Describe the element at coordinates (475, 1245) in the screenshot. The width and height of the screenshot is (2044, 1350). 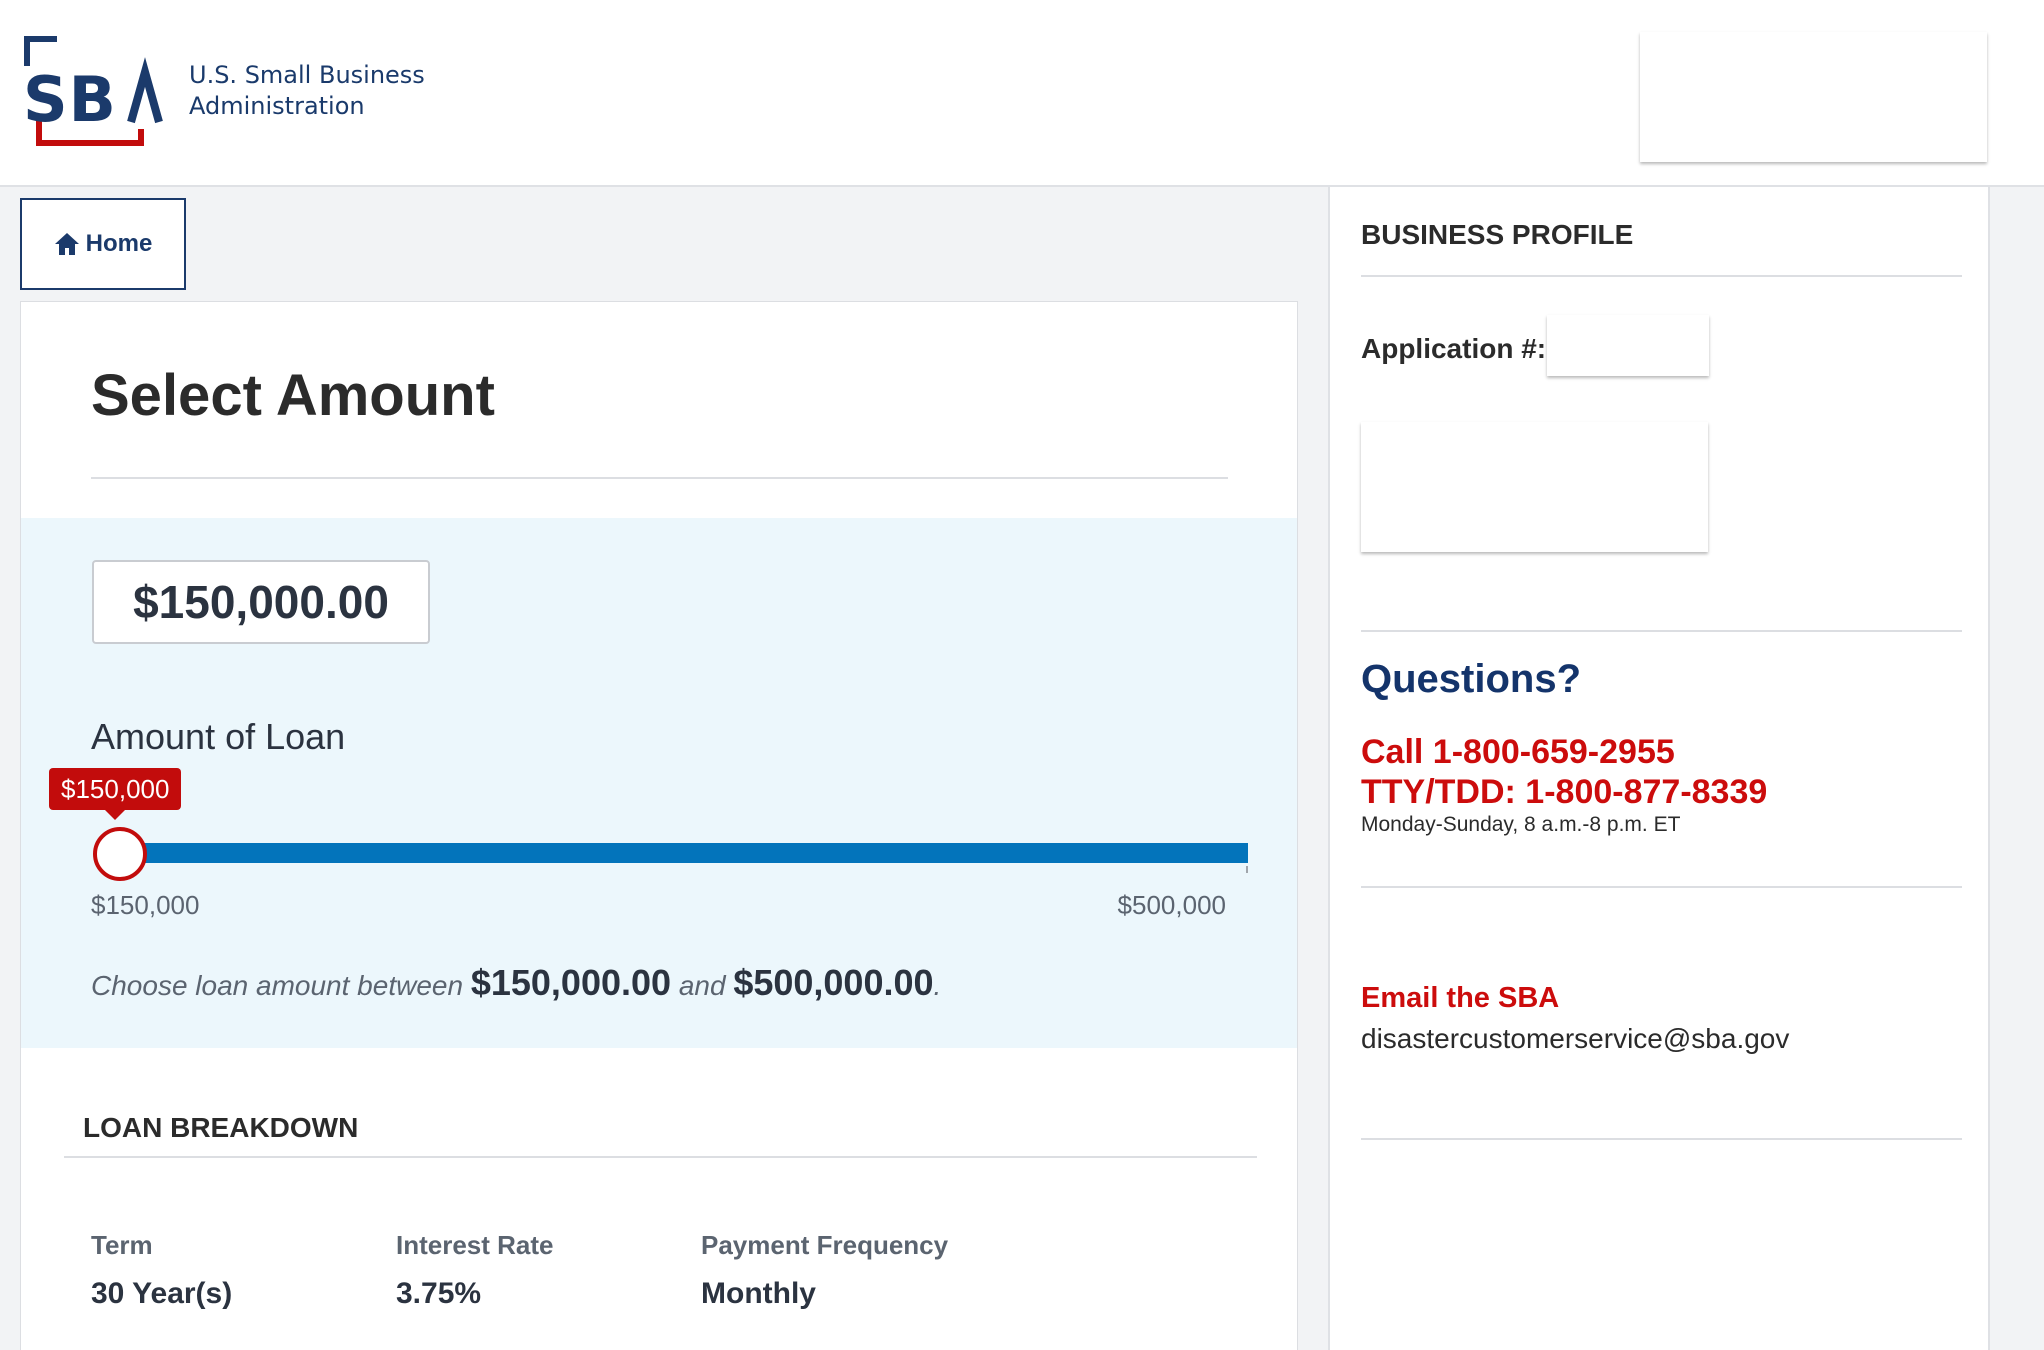
I see `interest-rate-label: Interest Rate` at that location.